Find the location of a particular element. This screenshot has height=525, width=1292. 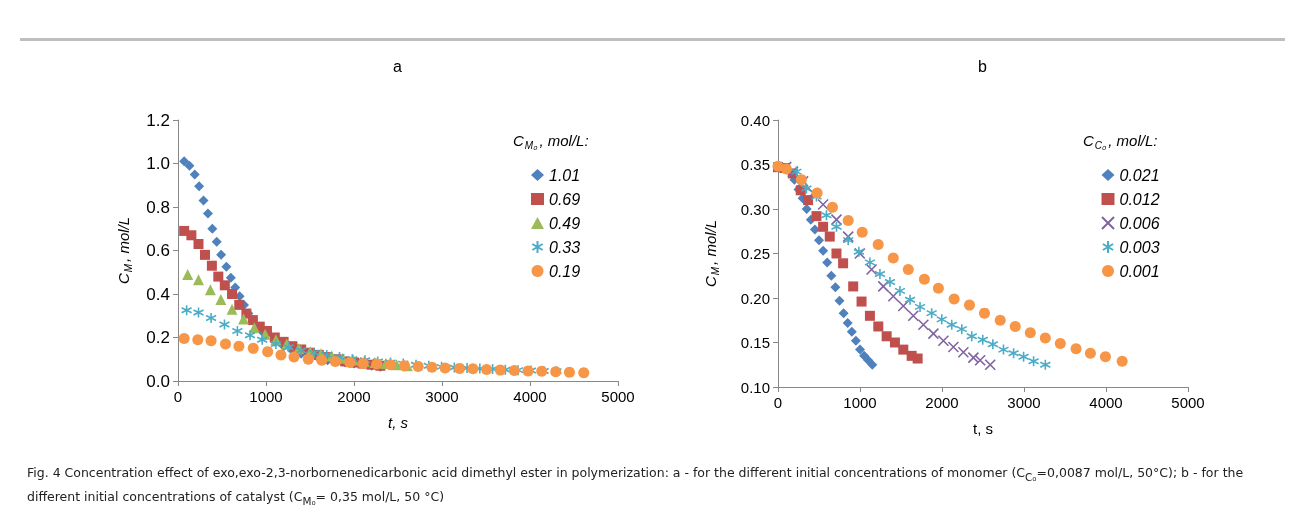

y-tick-label: 0.15 is located at coordinates (755, 342).